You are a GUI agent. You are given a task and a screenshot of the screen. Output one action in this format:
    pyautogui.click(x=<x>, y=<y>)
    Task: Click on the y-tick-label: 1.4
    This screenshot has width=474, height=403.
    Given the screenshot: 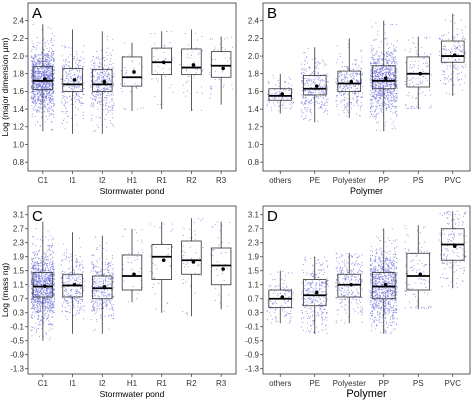 What is the action you would take?
    pyautogui.click(x=19, y=109)
    